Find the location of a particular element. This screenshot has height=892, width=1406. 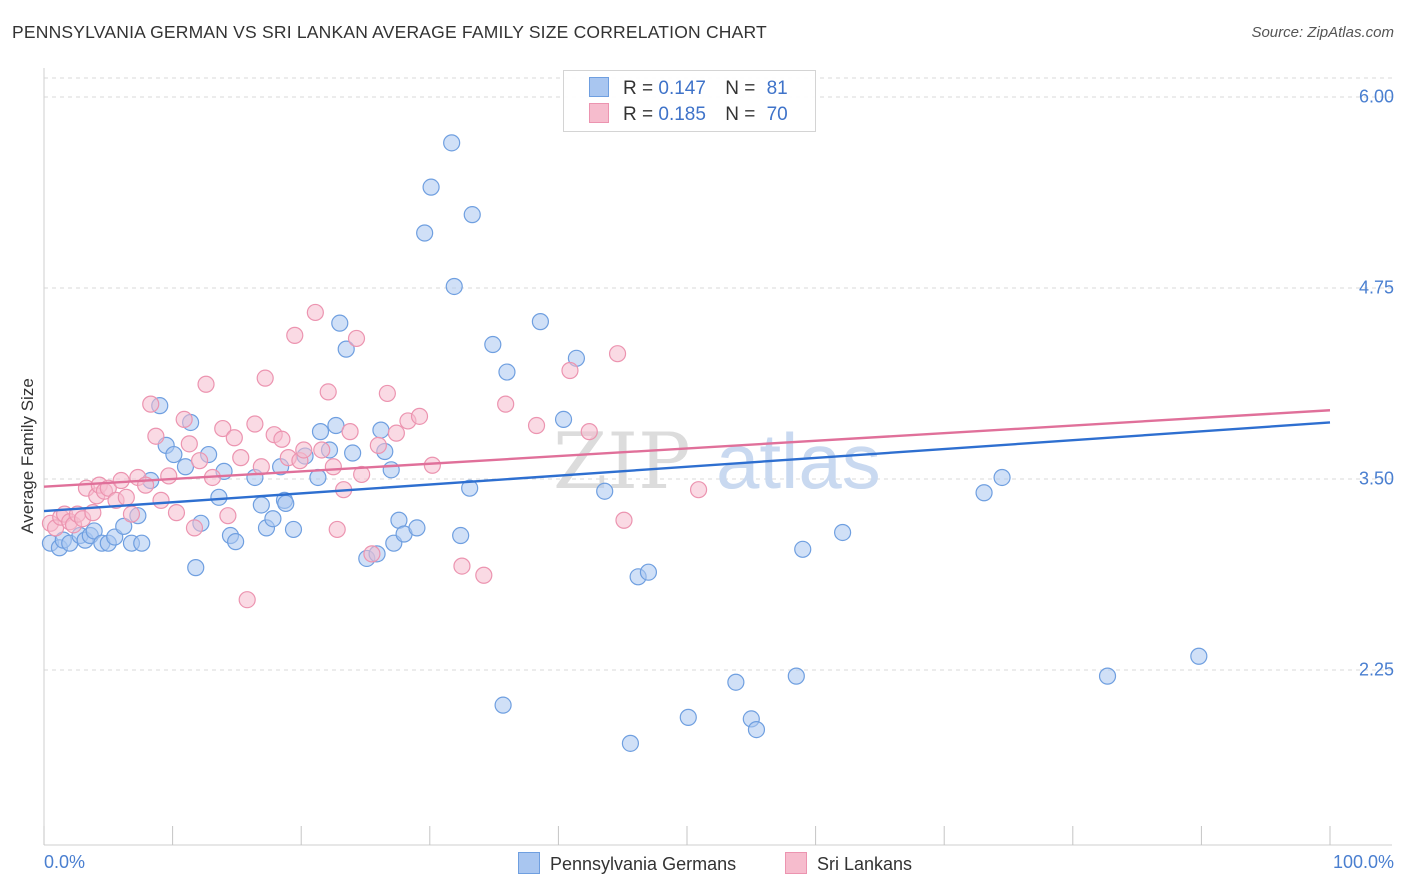

legend-n-label: N = is located at coordinates (740, 114).